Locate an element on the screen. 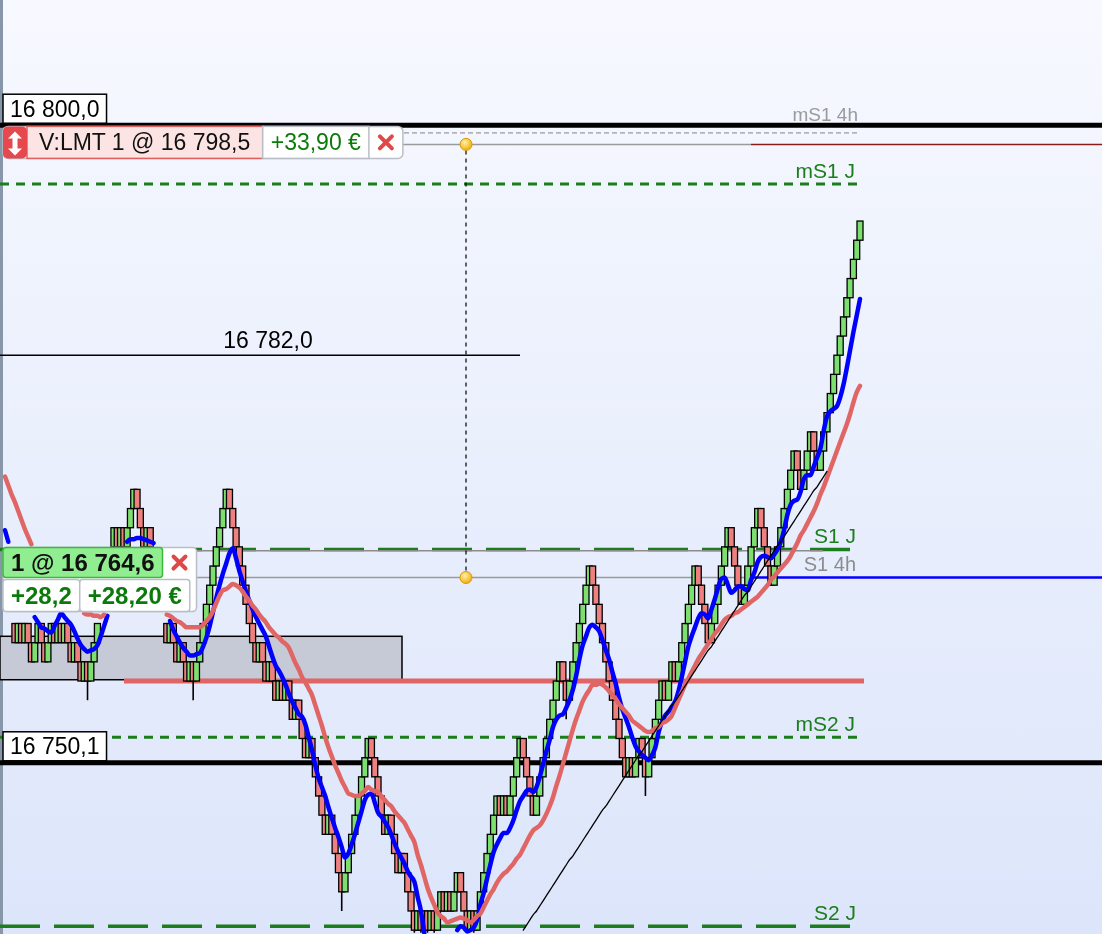 This screenshot has height=934, width=1102. ref-line-label: 16 750,1 is located at coordinates (55, 746).